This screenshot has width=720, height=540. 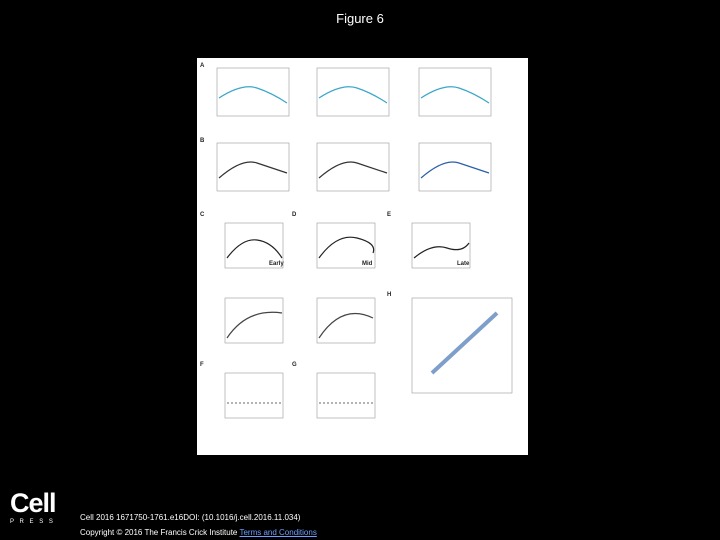 I want to click on stage-label: Late, so click(x=463, y=264).